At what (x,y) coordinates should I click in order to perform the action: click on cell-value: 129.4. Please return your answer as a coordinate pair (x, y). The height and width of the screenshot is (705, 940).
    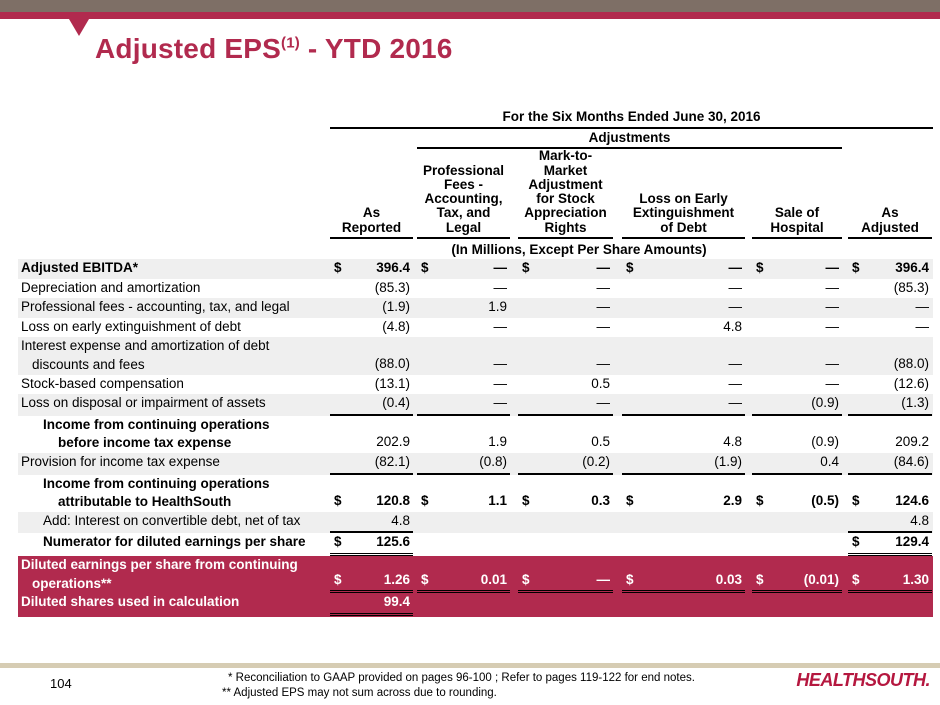
    Looking at the image, I should click on (912, 542).